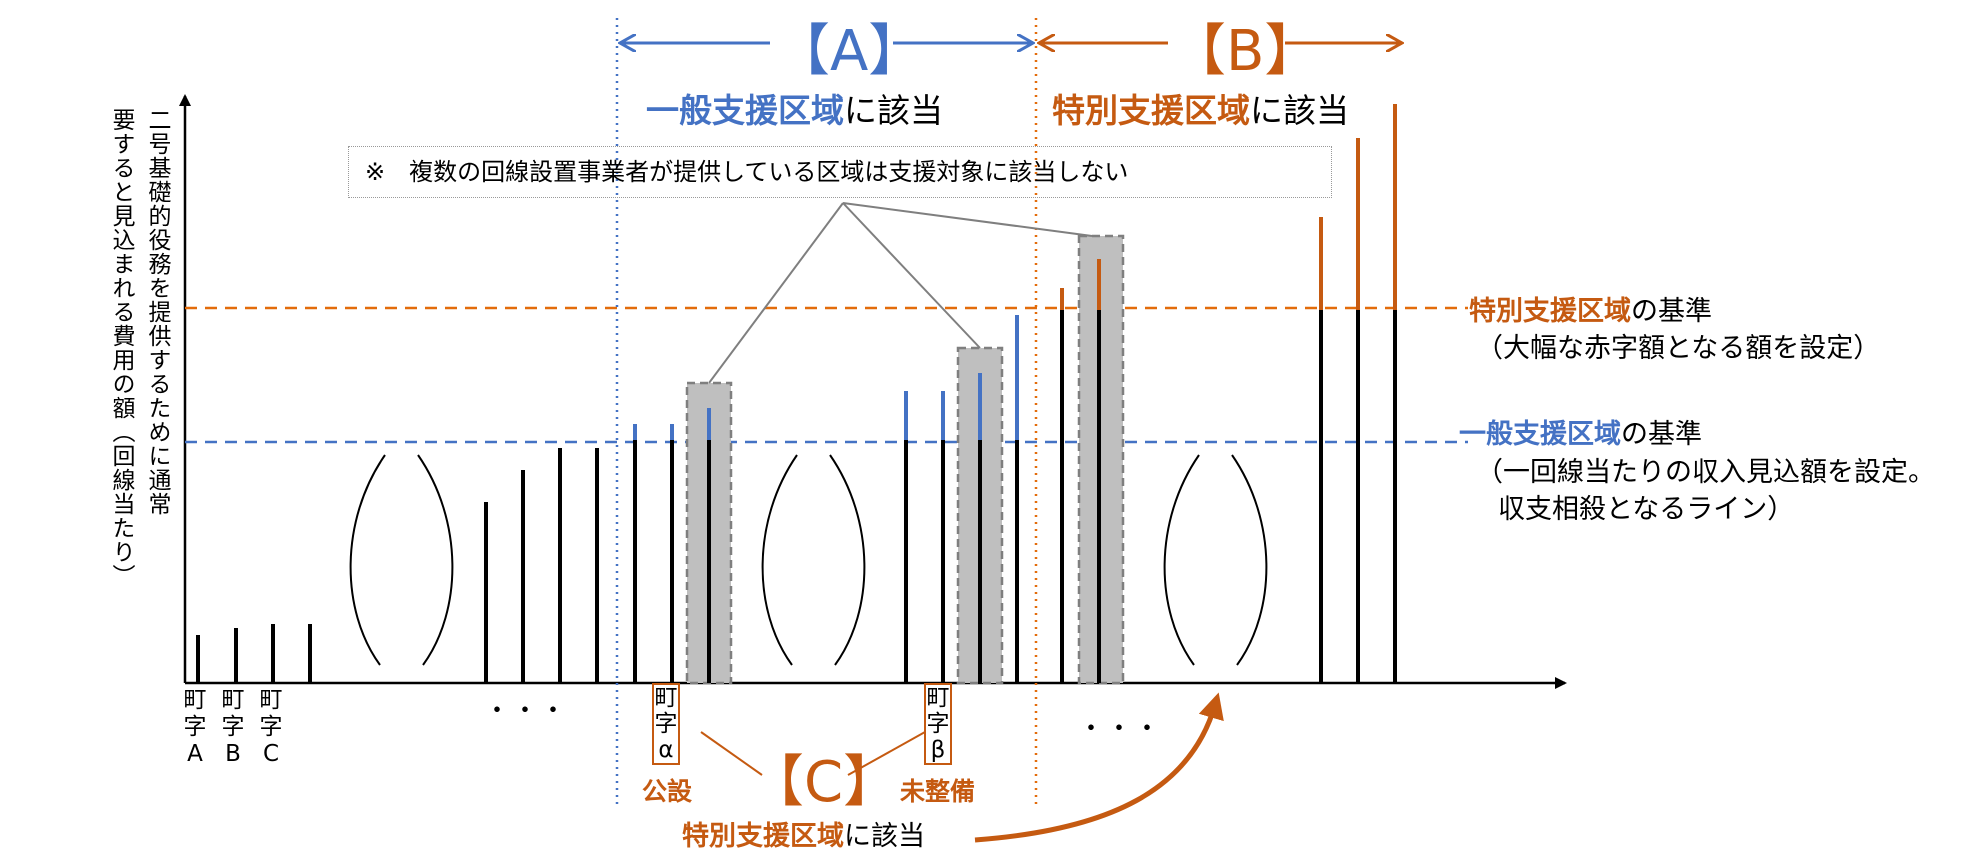 This screenshot has height=853, width=1966. Describe the element at coordinates (1580, 434) in the screenshot. I see `general-threshold-title: 一般支援区域の基準` at that location.